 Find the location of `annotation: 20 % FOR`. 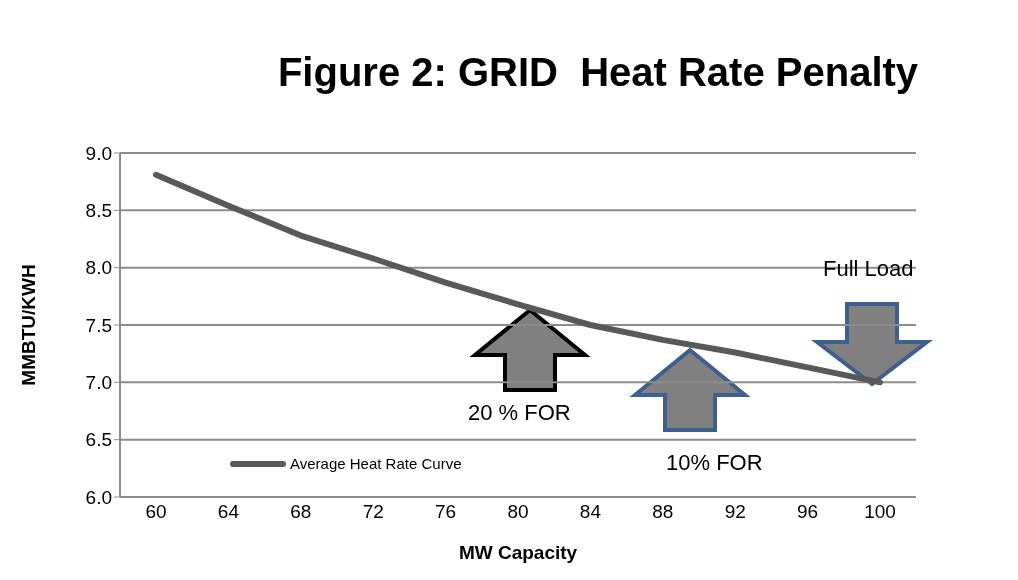

annotation: 20 % FOR is located at coordinates (519, 413).